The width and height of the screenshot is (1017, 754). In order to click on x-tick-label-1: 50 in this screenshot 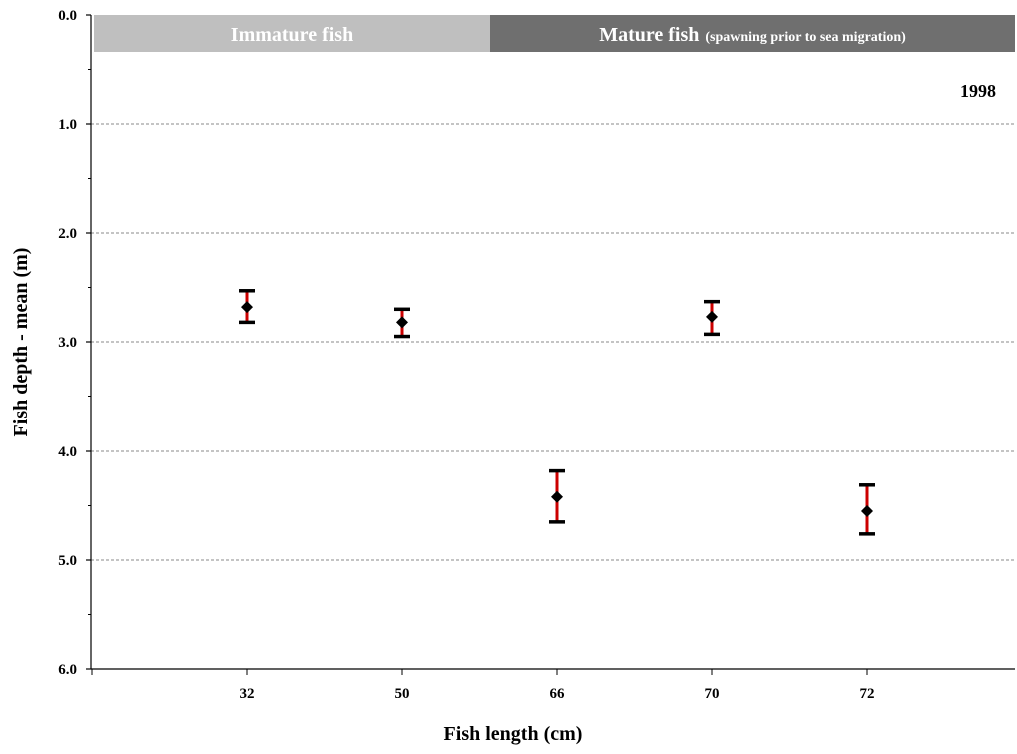, I will do `click(402, 694)`.